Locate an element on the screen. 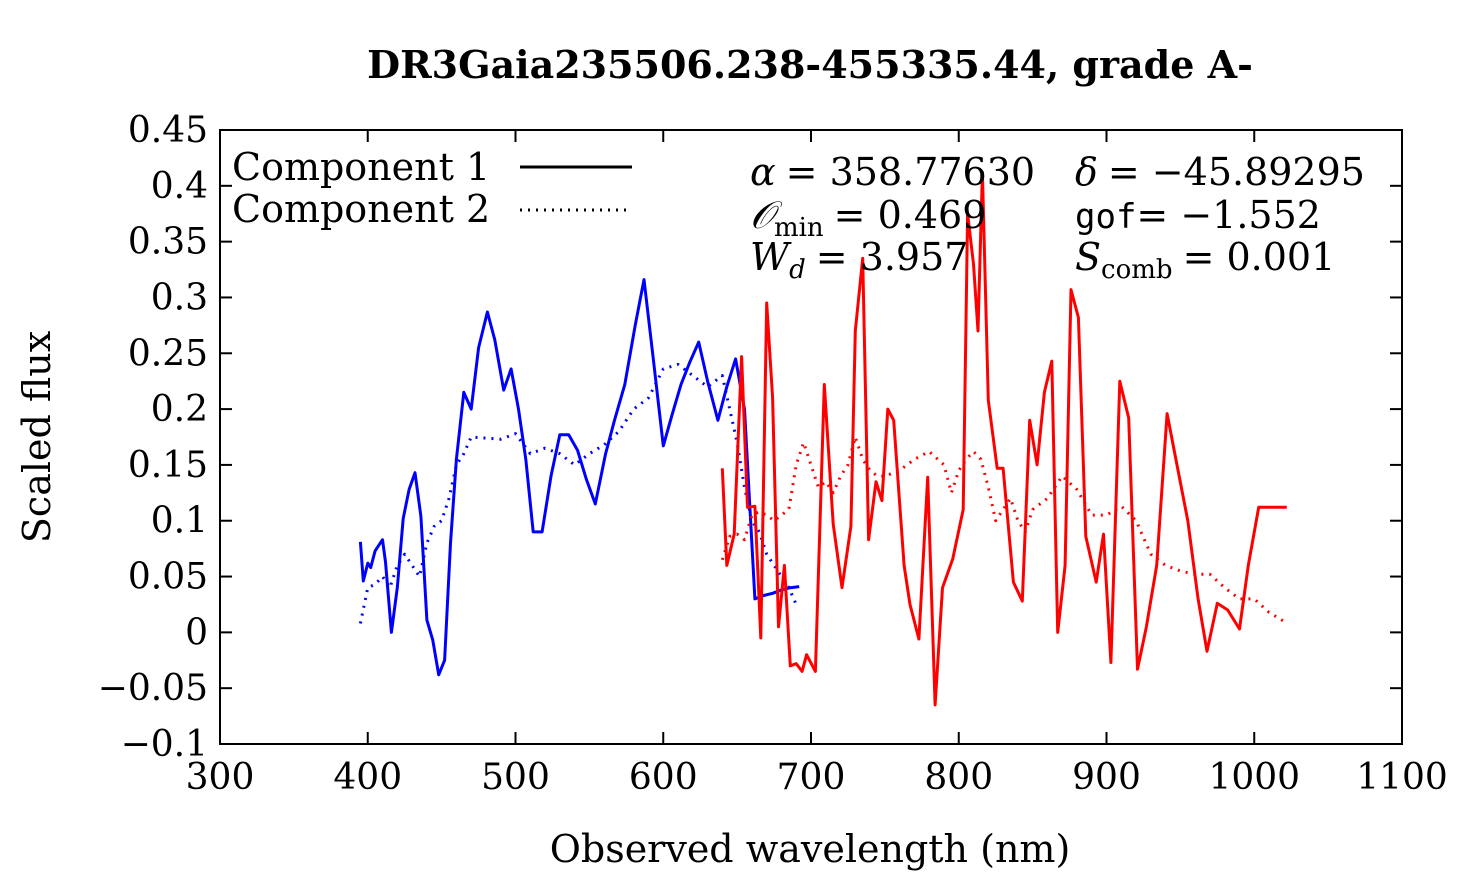  y-tick-label: 0.4 is located at coordinates (179, 186).